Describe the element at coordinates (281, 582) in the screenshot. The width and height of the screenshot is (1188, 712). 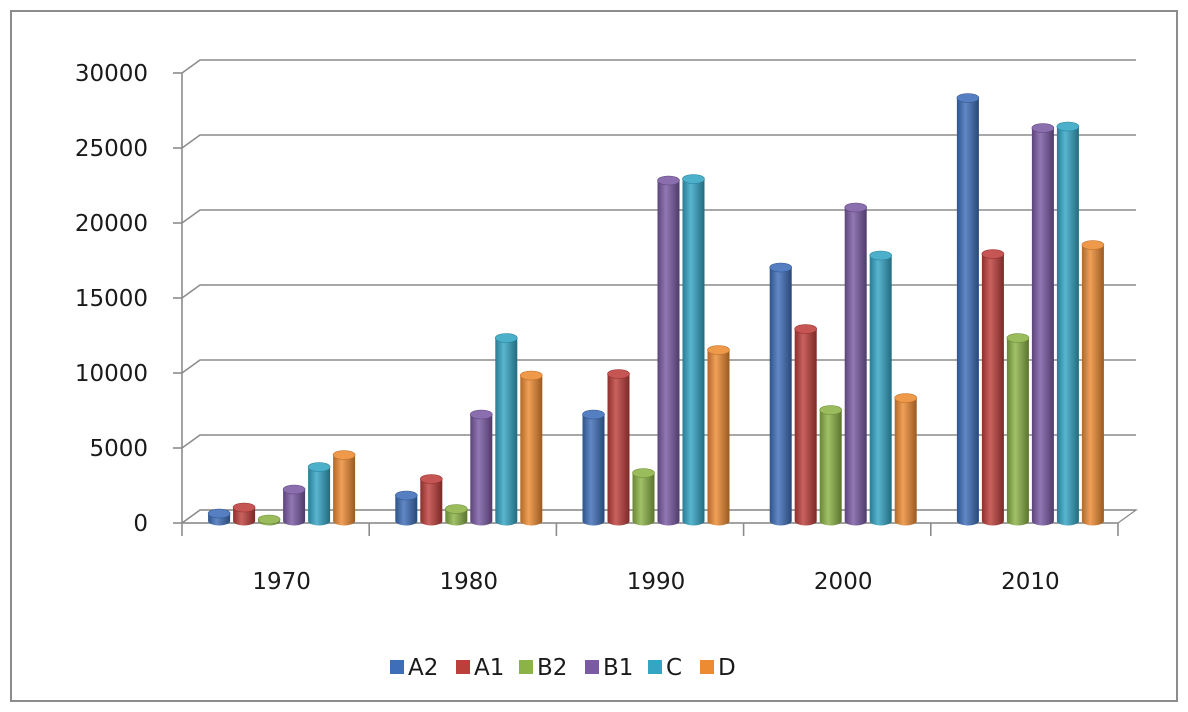
I see `x-tick-label: 1970` at that location.